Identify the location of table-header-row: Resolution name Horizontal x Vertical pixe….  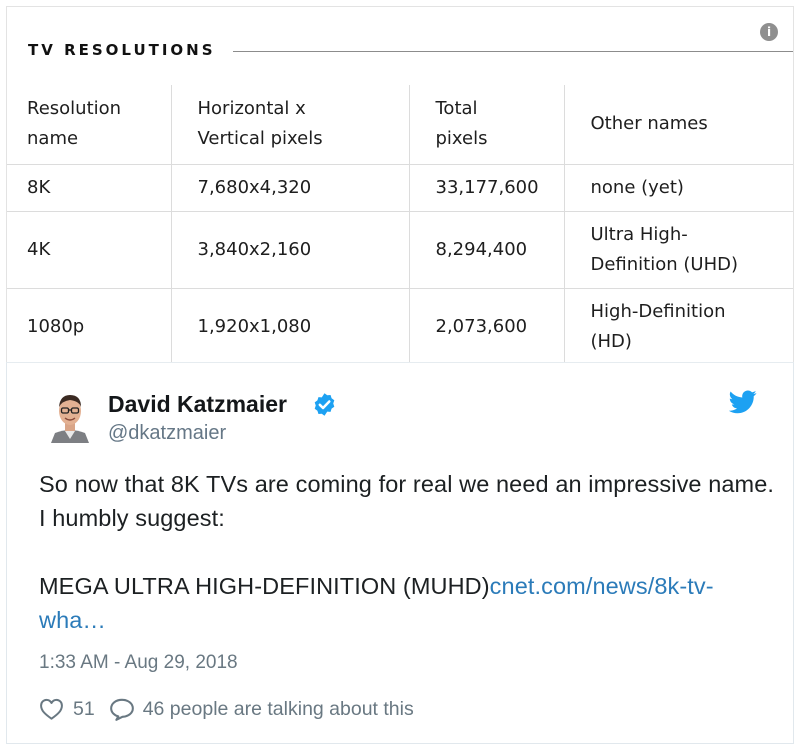
(400, 125).